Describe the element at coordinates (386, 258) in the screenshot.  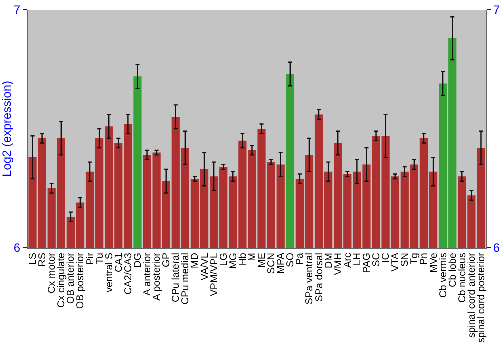
I see `x-tick-label: IC` at that location.